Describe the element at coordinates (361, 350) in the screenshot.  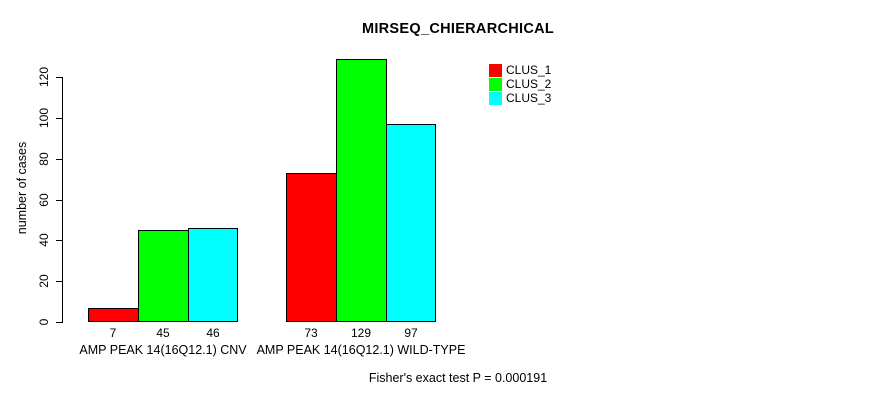
I see `x-axis-group-label: AMP PEAK 14(16Q12.1) WILD-TYPE` at that location.